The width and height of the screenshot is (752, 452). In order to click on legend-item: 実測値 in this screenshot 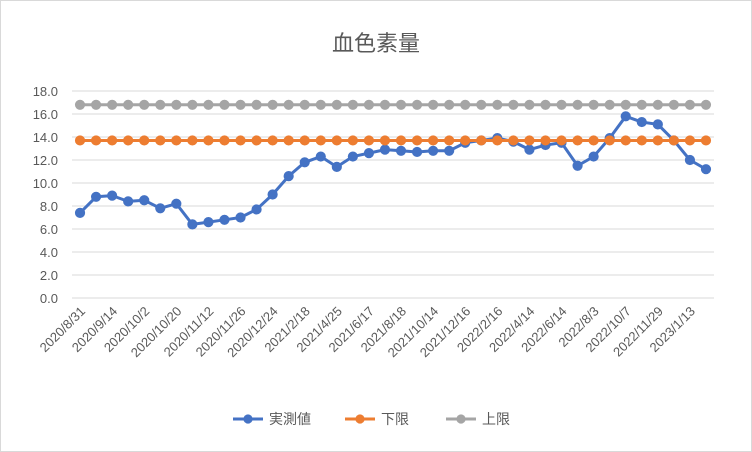, I will do `click(272, 420)`.